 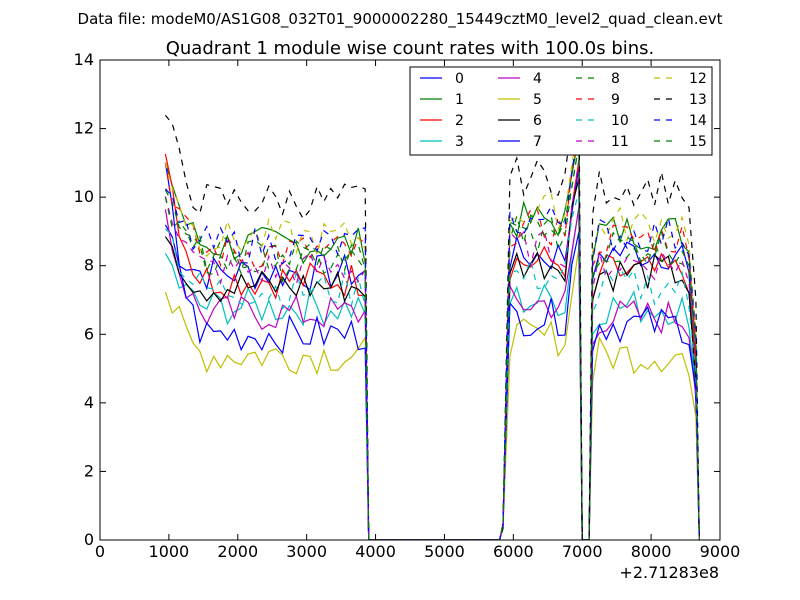 I want to click on legend-label-10: 10, so click(x=620, y=121).